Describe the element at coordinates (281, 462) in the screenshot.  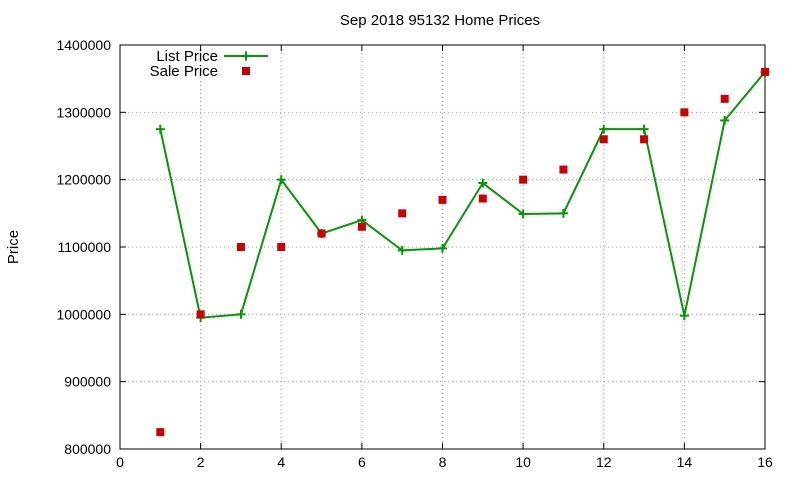
I see `x-tick-label: 4` at that location.